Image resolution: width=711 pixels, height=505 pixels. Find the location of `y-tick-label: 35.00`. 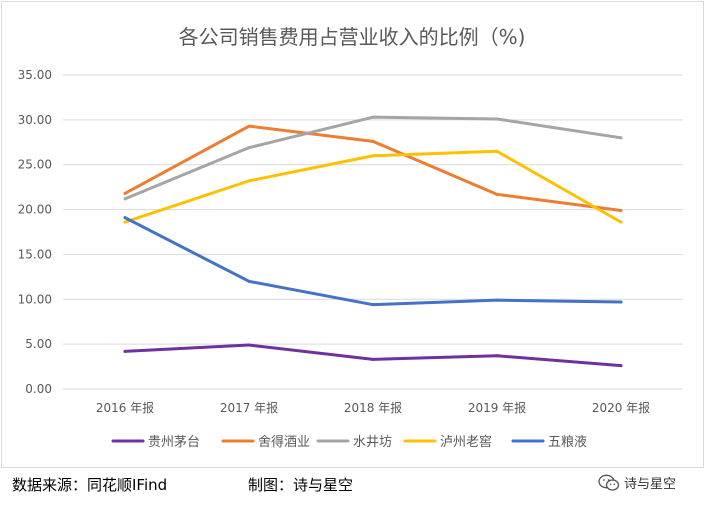

y-tick-label: 35.00 is located at coordinates (35, 75).